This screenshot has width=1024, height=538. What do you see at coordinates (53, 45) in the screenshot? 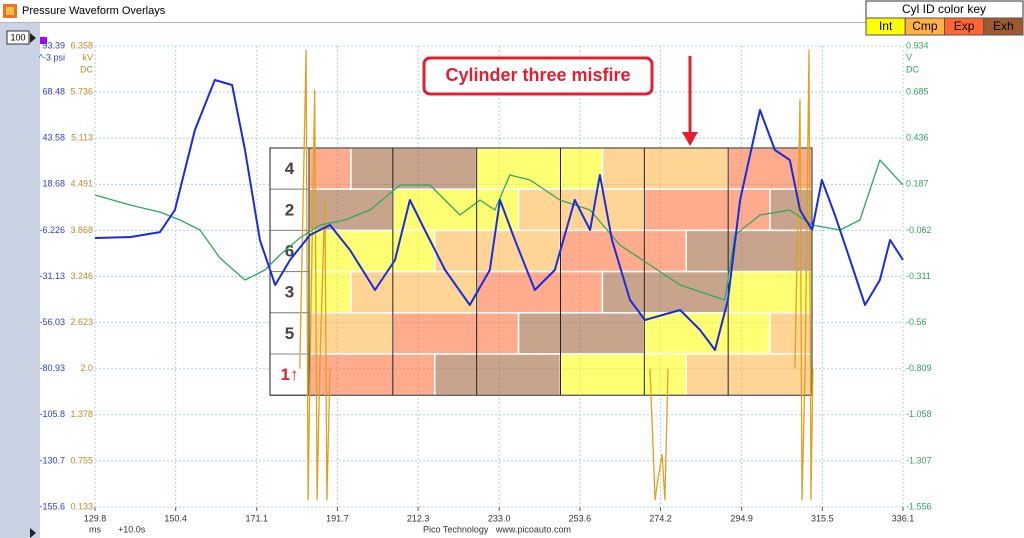
I see `y-tick-label: 93.39` at bounding box center [53, 45].